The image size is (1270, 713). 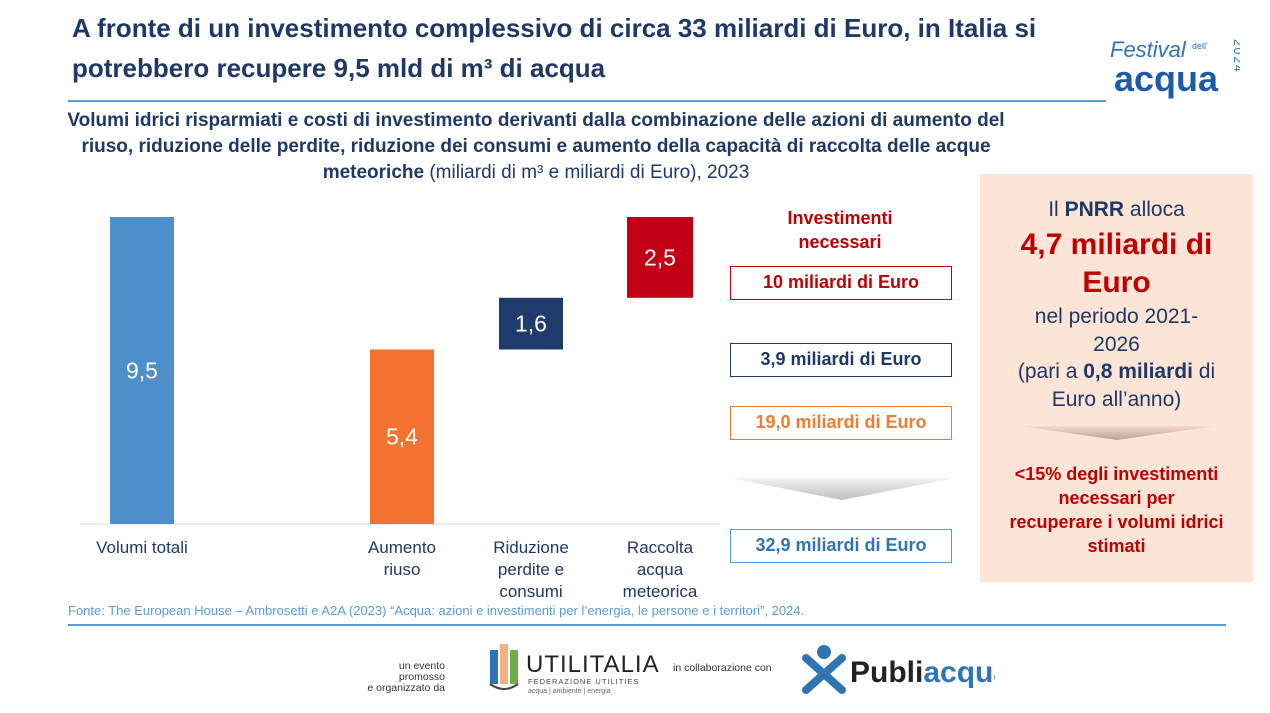 I want to click on bar-value-label-2: 5,4, so click(x=402, y=437).